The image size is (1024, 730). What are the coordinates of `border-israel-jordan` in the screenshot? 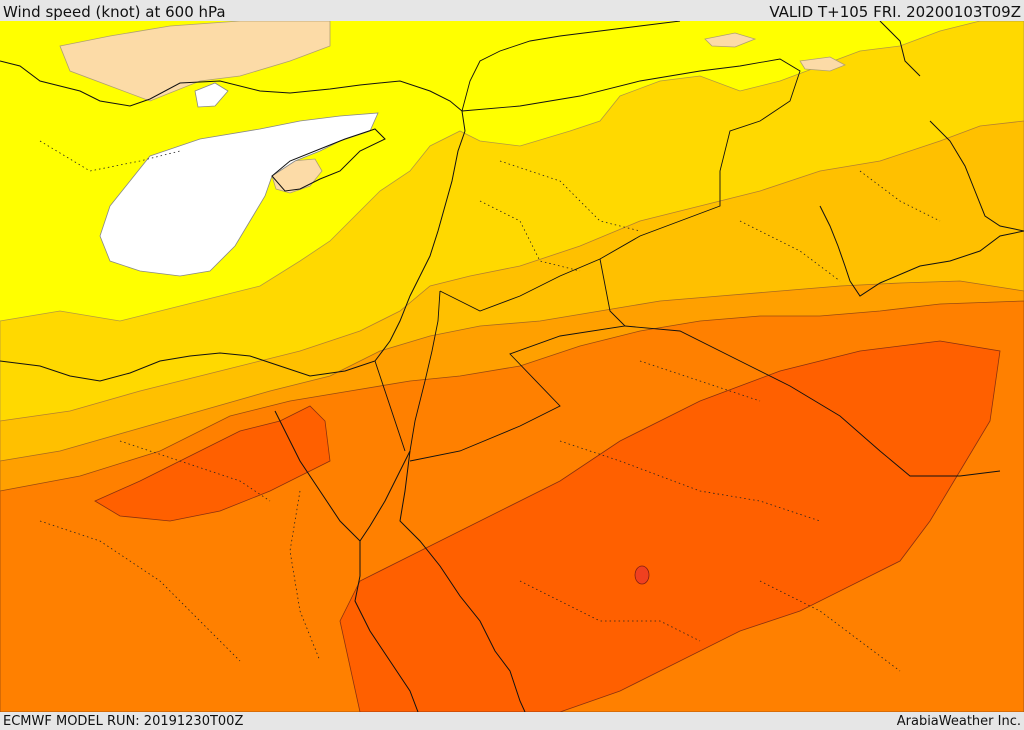 It's located at (425, 371).